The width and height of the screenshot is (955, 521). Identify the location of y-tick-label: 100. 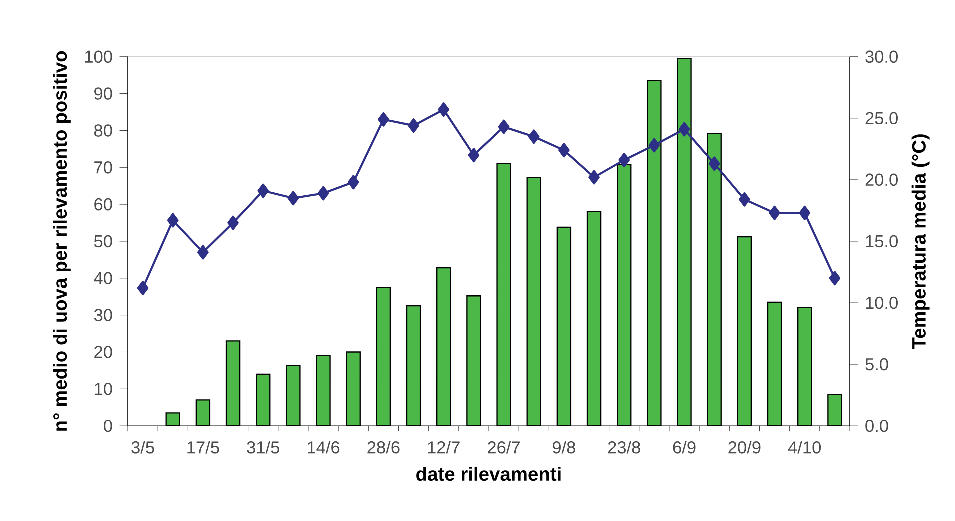
(98, 56).